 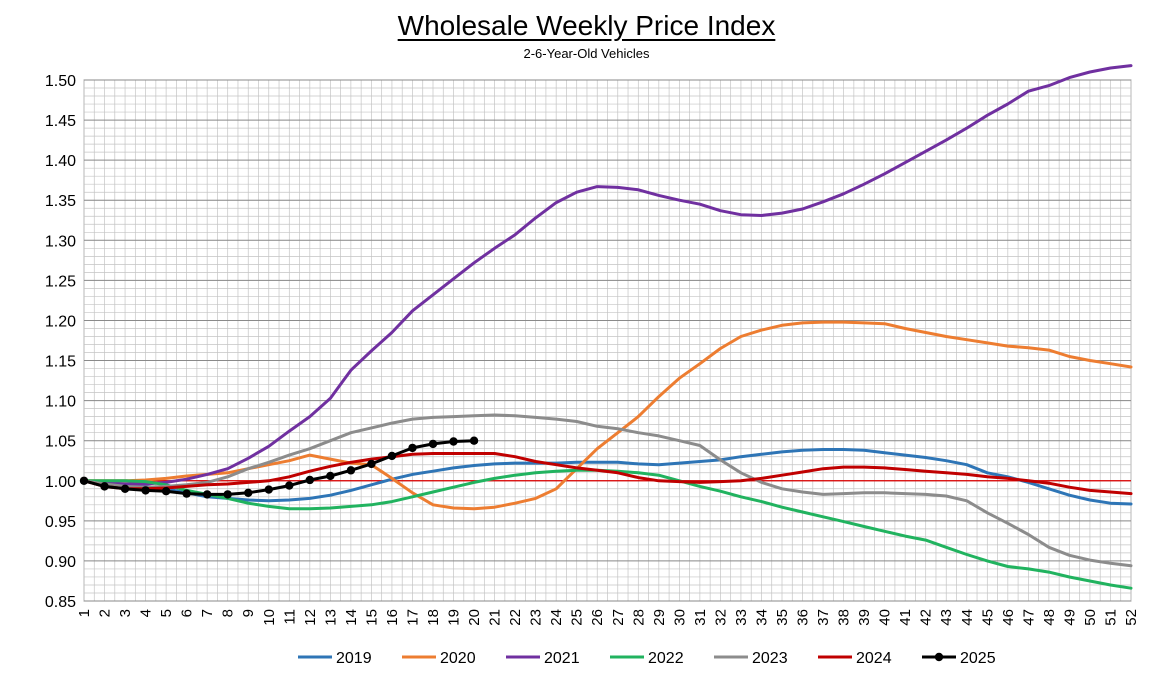 What do you see at coordinates (844, 617) in the screenshot?
I see `x-tick-label: 38` at bounding box center [844, 617].